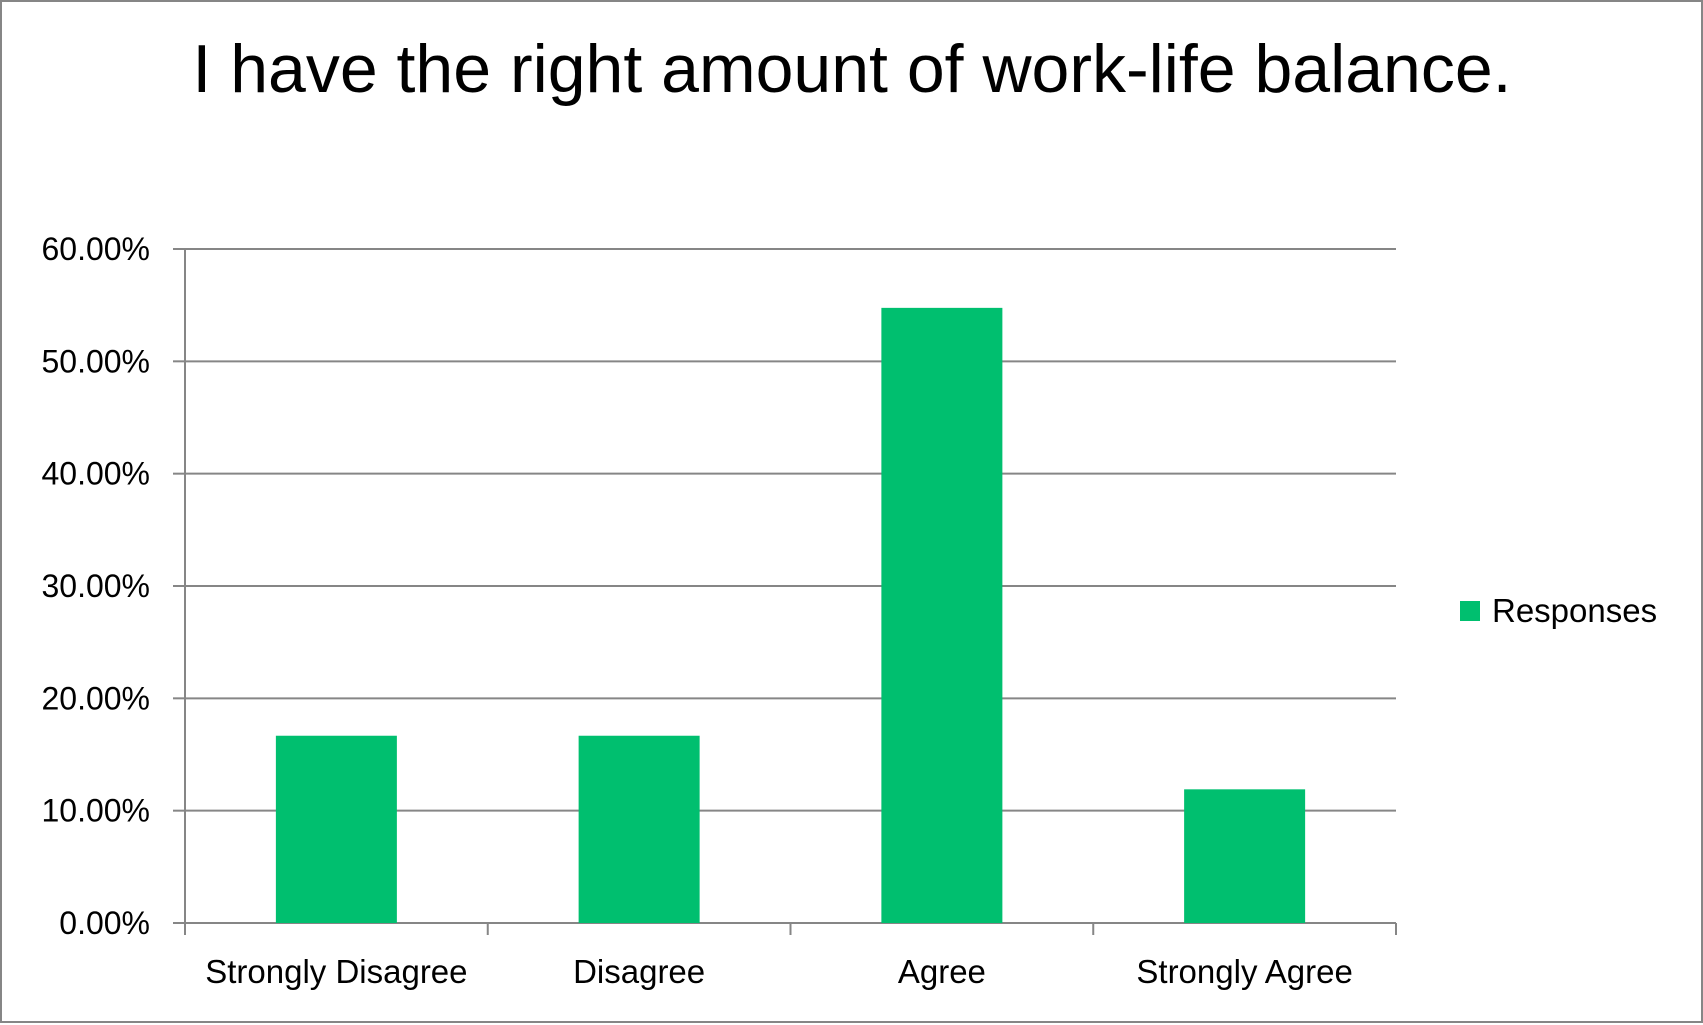  I want to click on legend-label: Responses, so click(1575, 610).